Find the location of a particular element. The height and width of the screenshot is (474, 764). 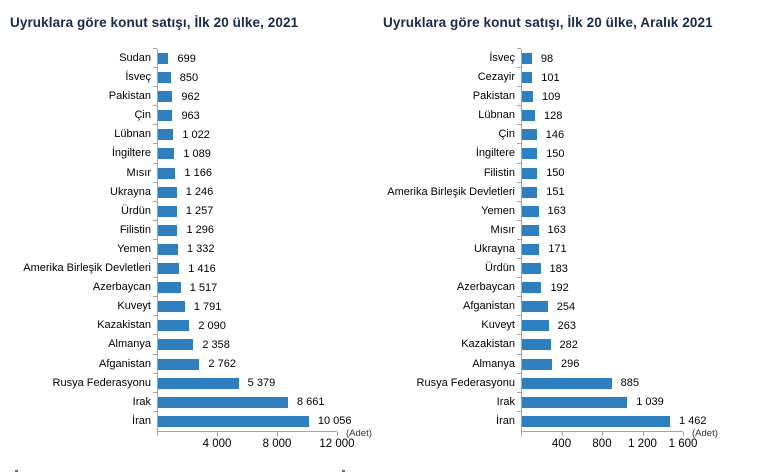

bar-track: 150 is located at coordinates (600, 172).